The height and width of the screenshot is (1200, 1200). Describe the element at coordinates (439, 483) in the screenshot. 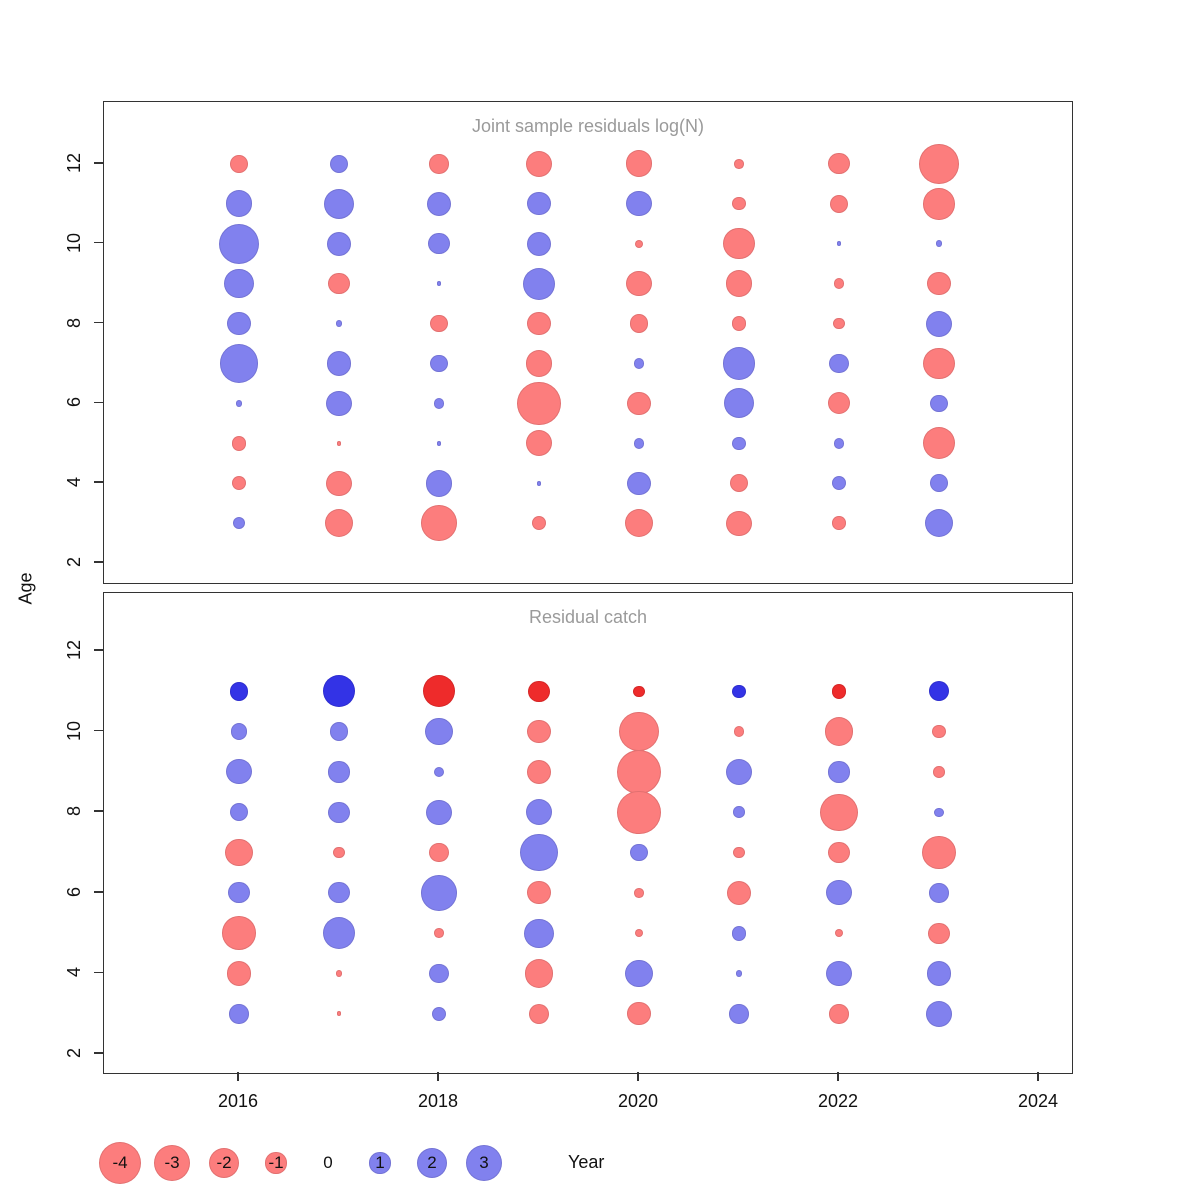

I see `bubble-panel0-y2018-a4` at that location.